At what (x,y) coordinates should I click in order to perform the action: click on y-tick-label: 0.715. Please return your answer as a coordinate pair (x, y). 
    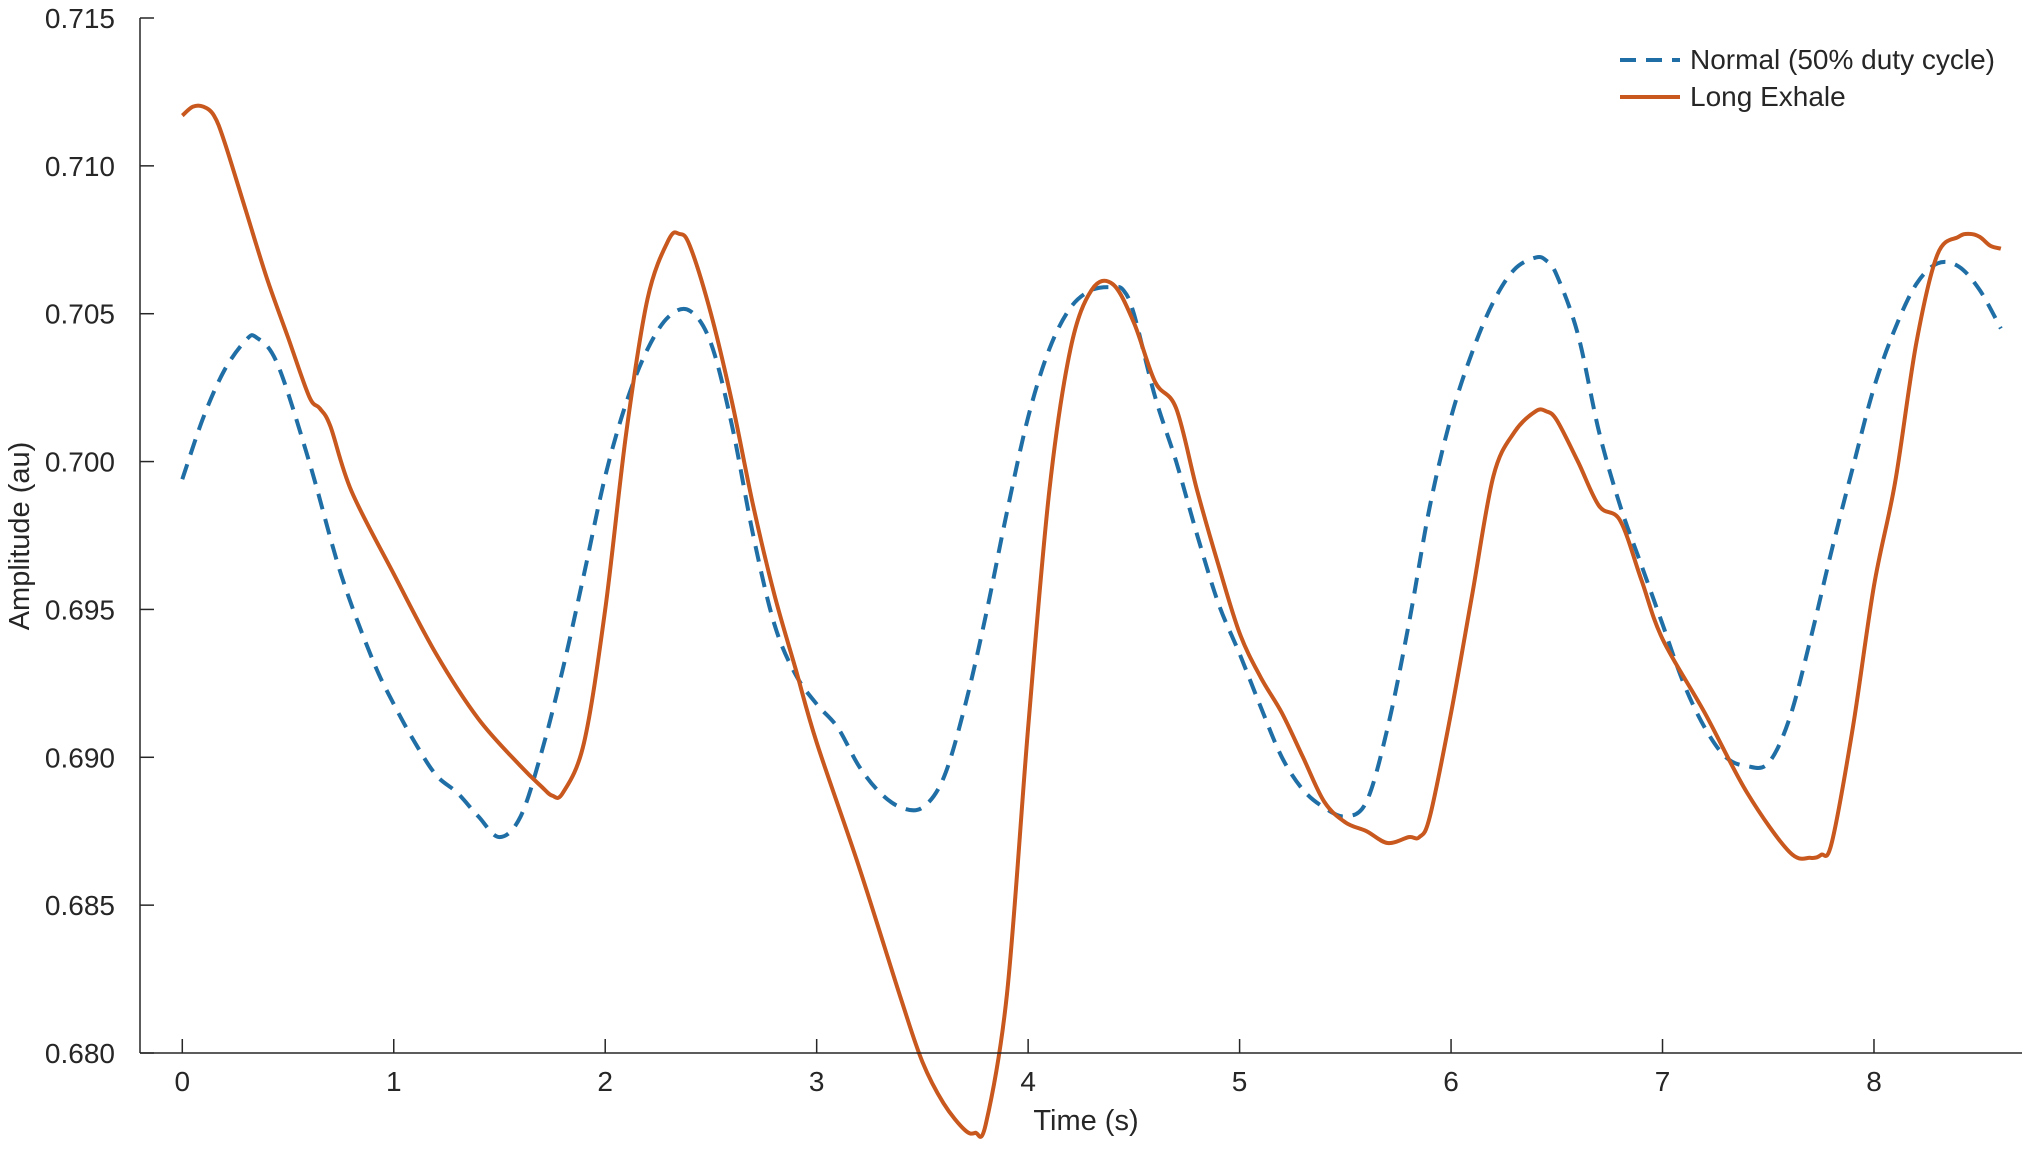
    Looking at the image, I should click on (80, 18).